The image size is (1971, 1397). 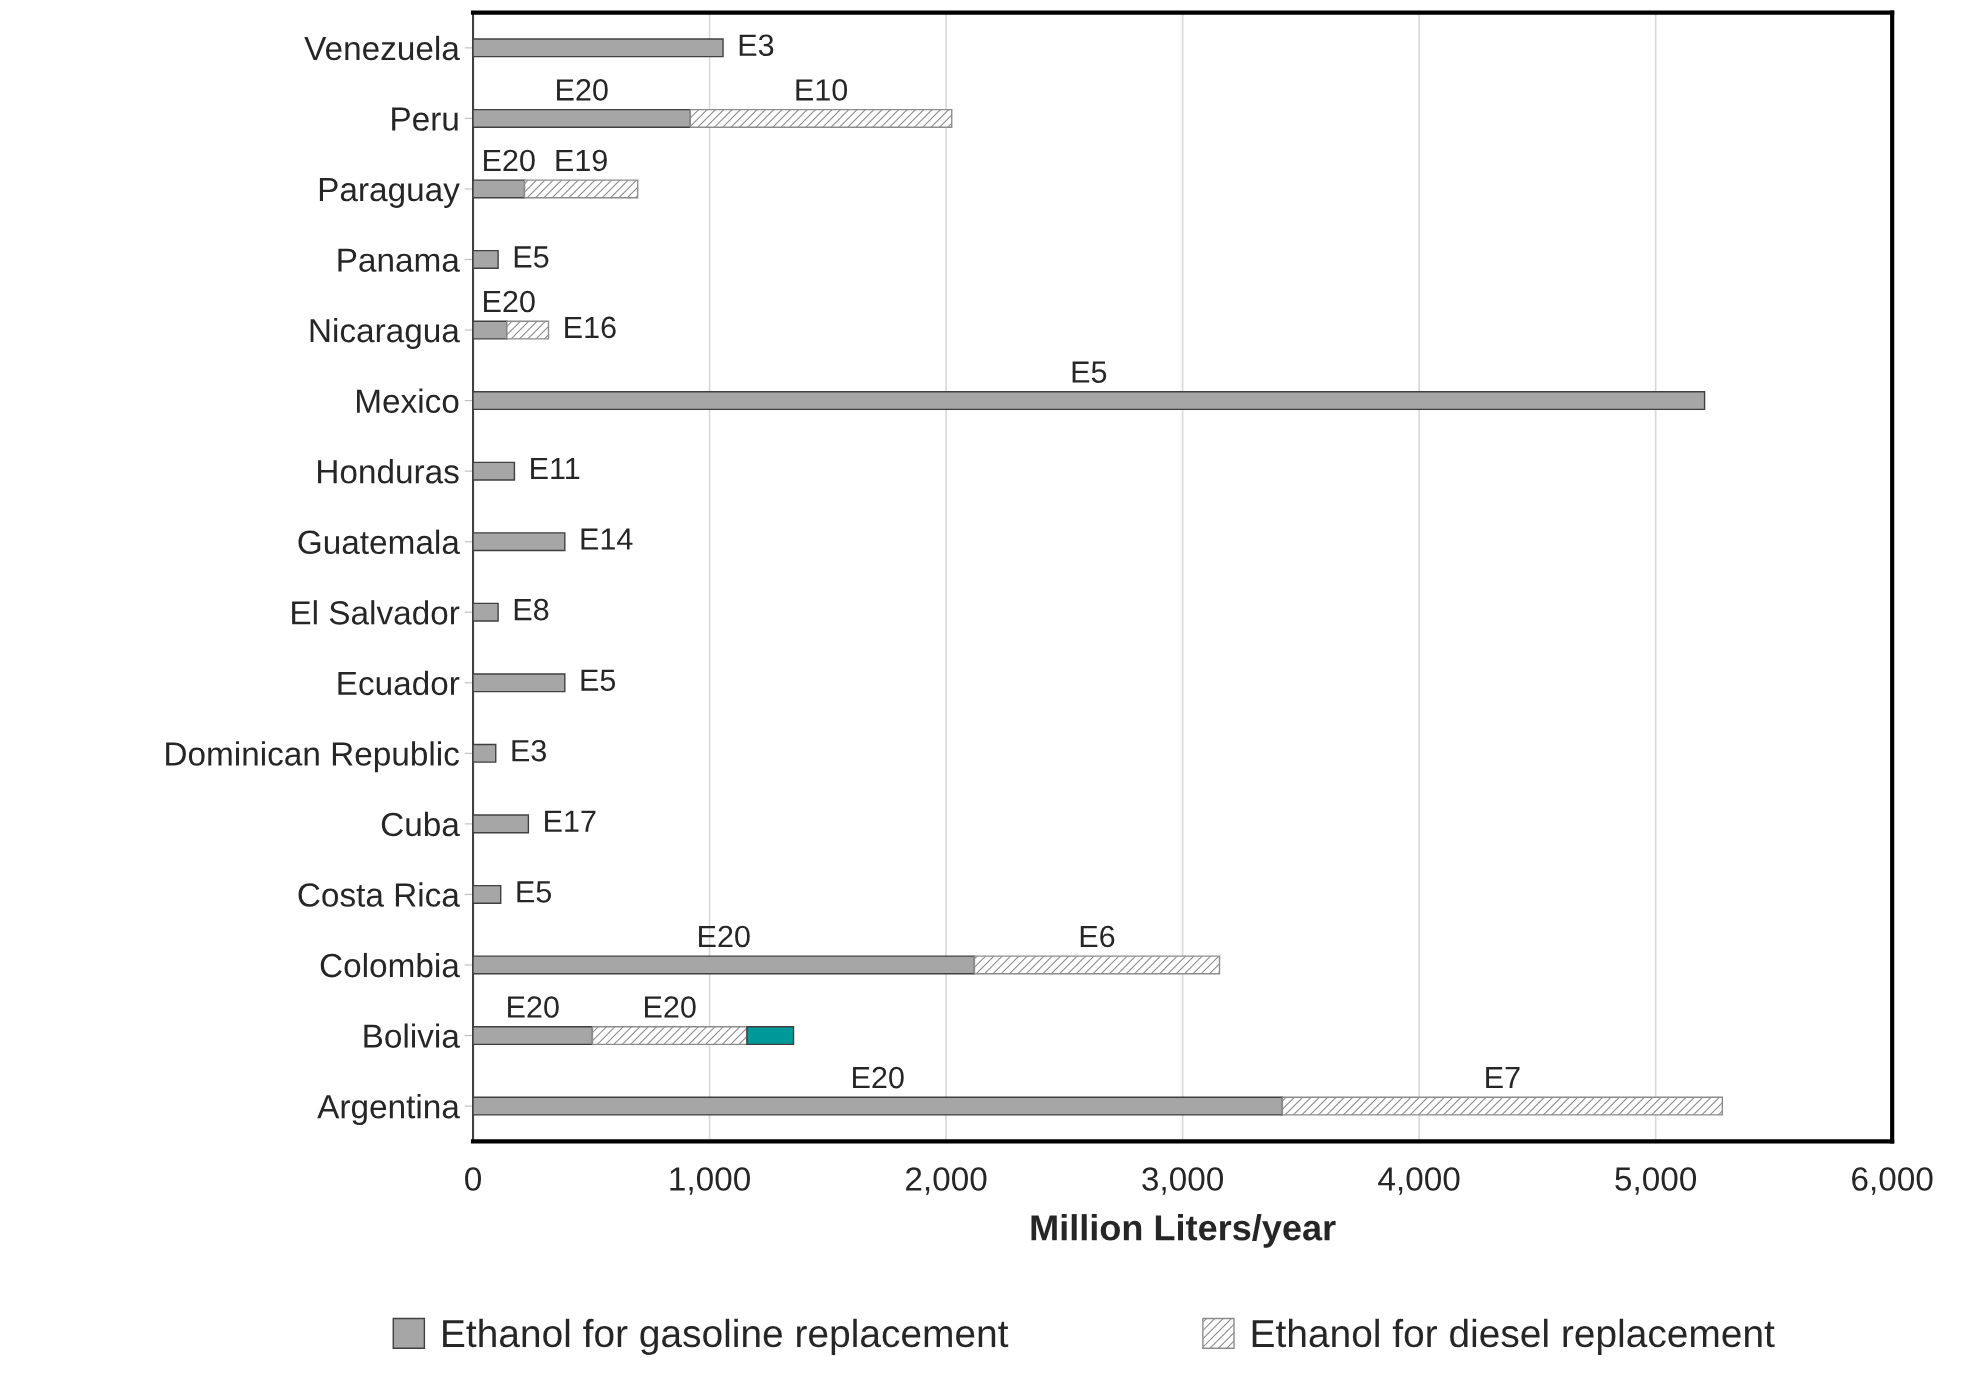 What do you see at coordinates (399, 683) in the screenshot?
I see `y-tick-label: Ecuador` at bounding box center [399, 683].